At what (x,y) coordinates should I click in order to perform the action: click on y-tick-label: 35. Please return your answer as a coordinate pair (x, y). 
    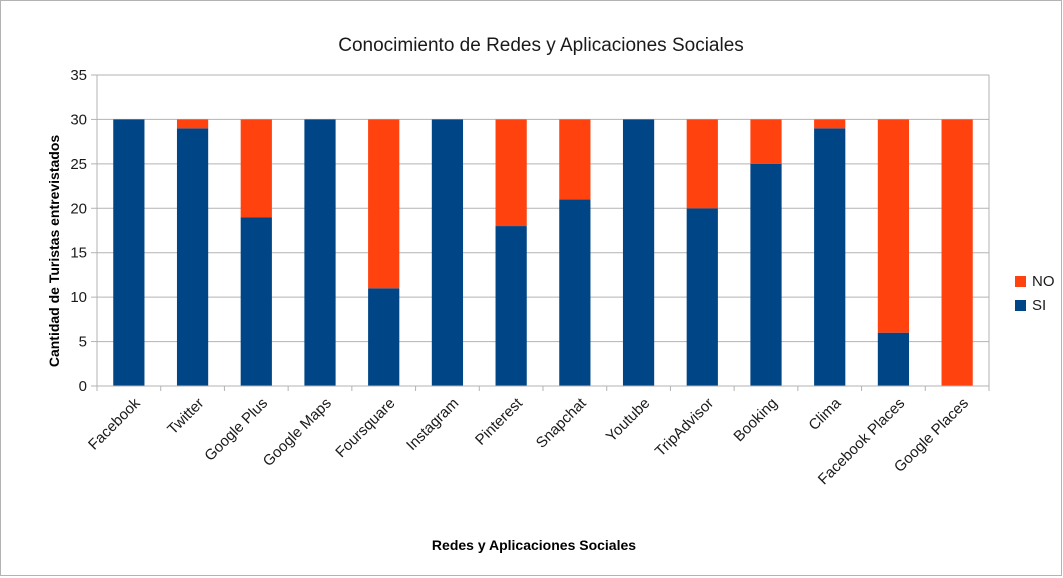
    Looking at the image, I should click on (78, 75).